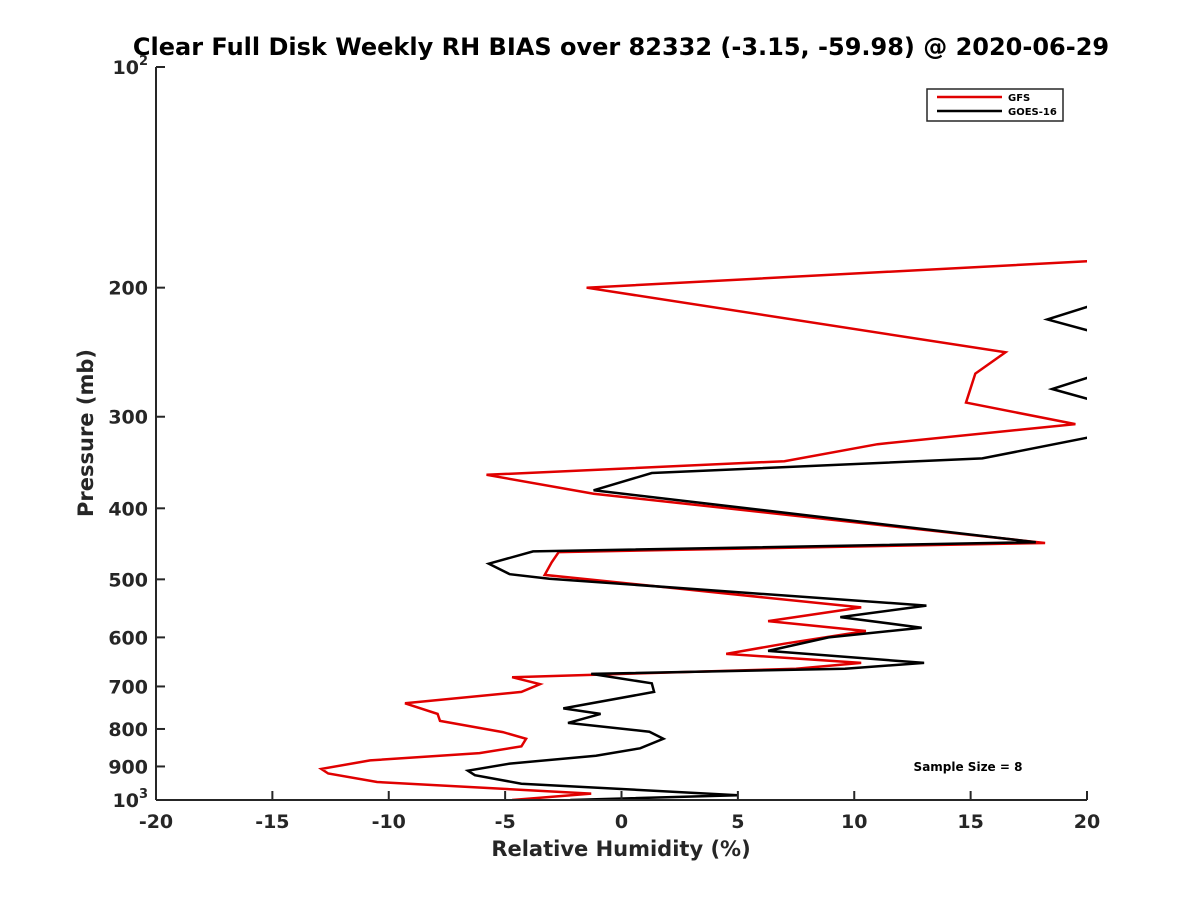 The image size is (1200, 900). What do you see at coordinates (968, 767) in the screenshot?
I see `sample-size-annotation: Sample Size = 8` at bounding box center [968, 767].